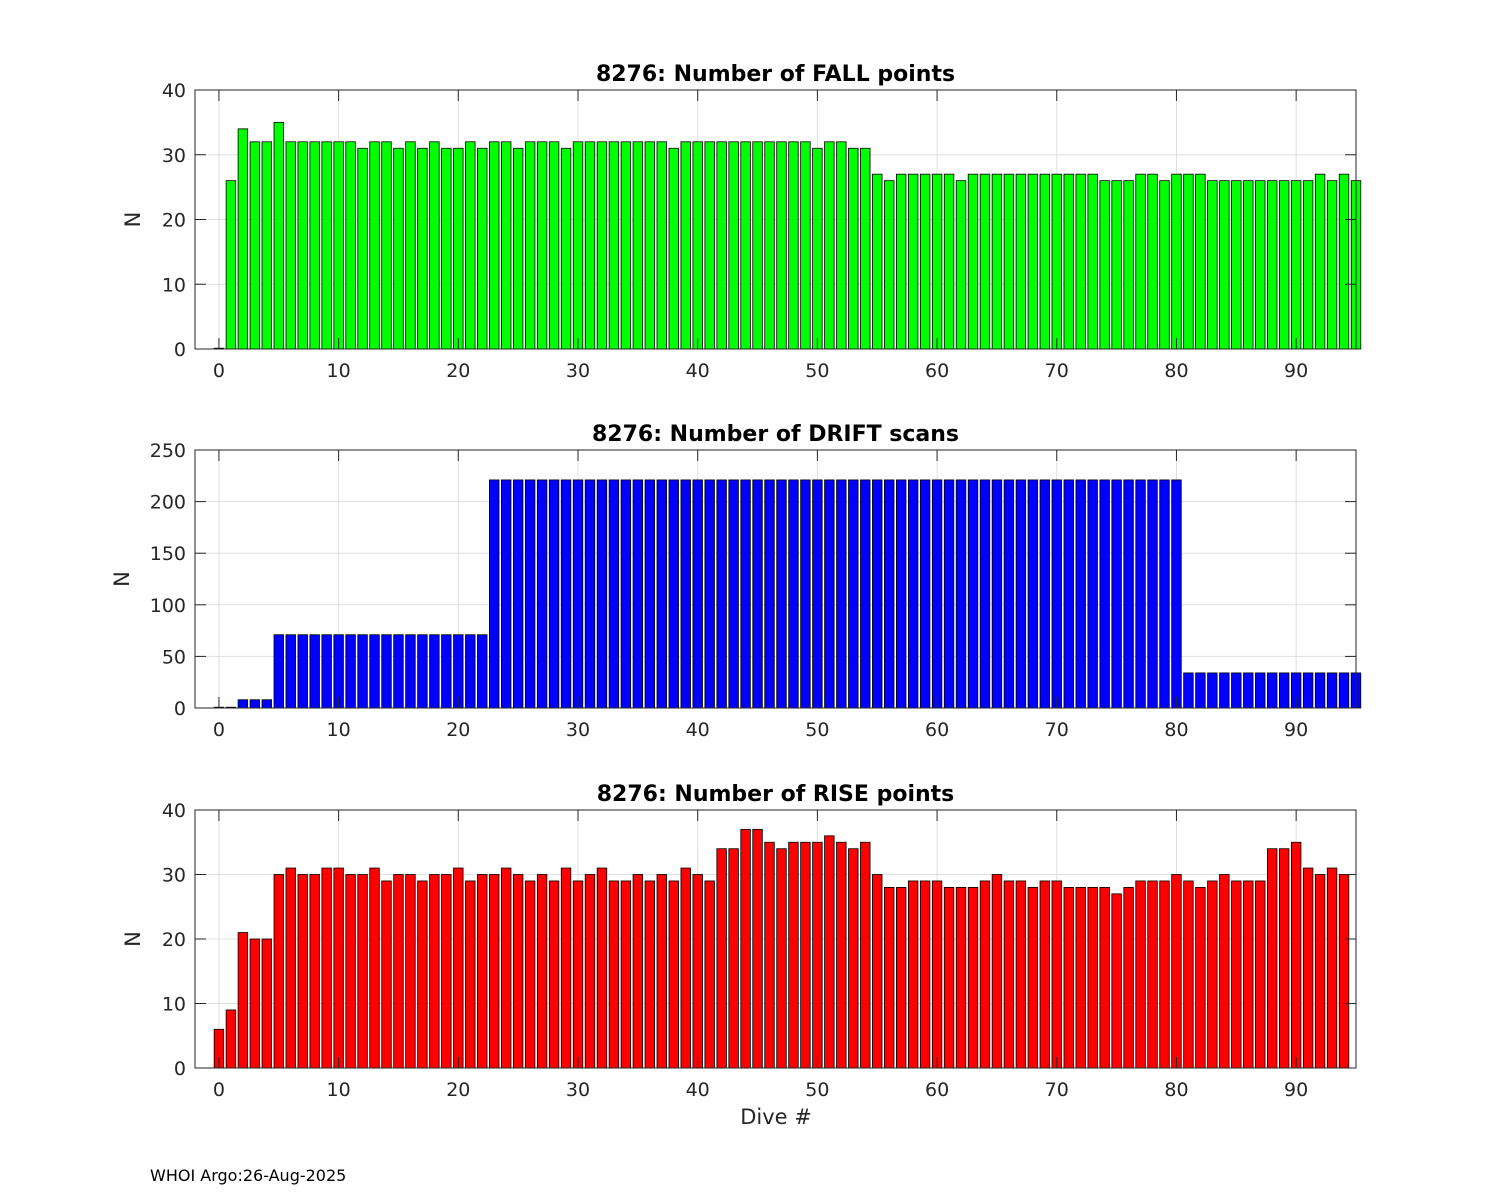  I want to click on x-tick-label: 80, so click(1176, 730).